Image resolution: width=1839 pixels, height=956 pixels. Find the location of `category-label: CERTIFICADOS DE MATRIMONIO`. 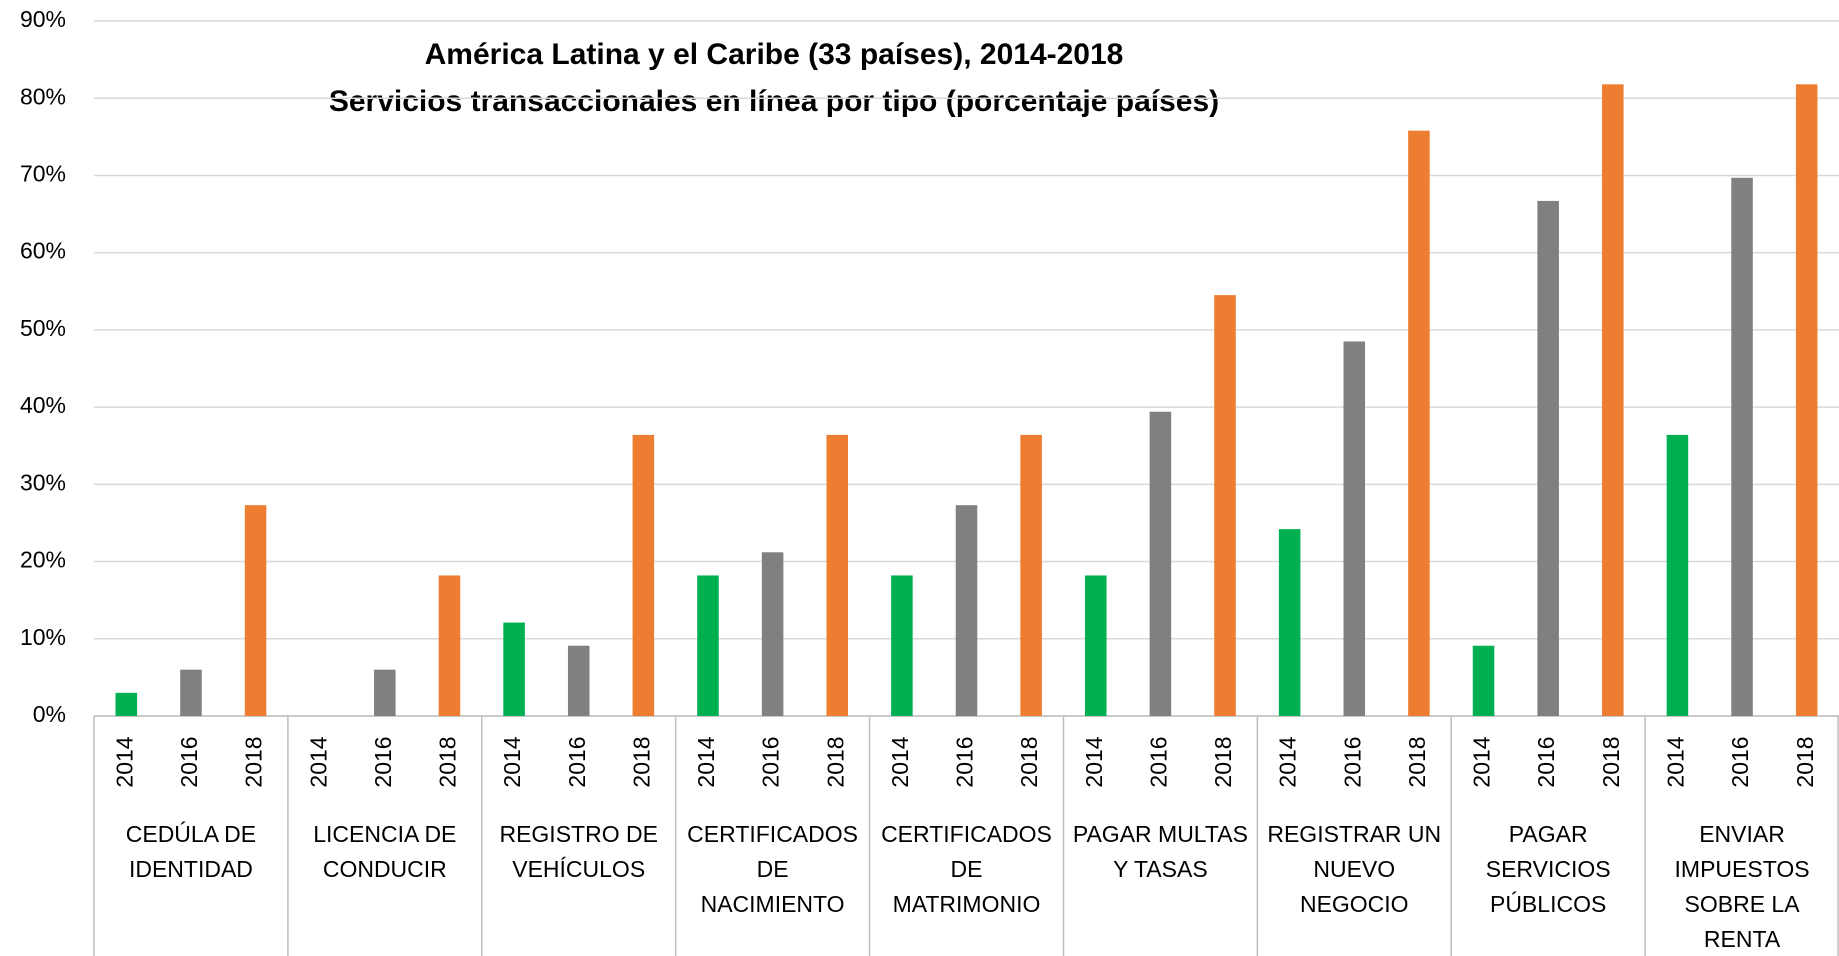

category-label: CERTIFICADOS DE MATRIMONIO is located at coordinates (966, 869).